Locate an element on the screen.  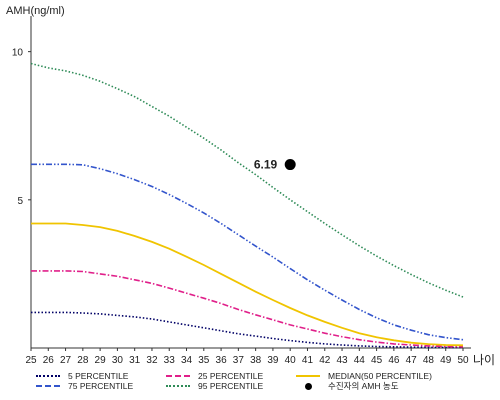
legend-item: MEDIAN(50 PERCENTILE) is located at coordinates (386, 376).